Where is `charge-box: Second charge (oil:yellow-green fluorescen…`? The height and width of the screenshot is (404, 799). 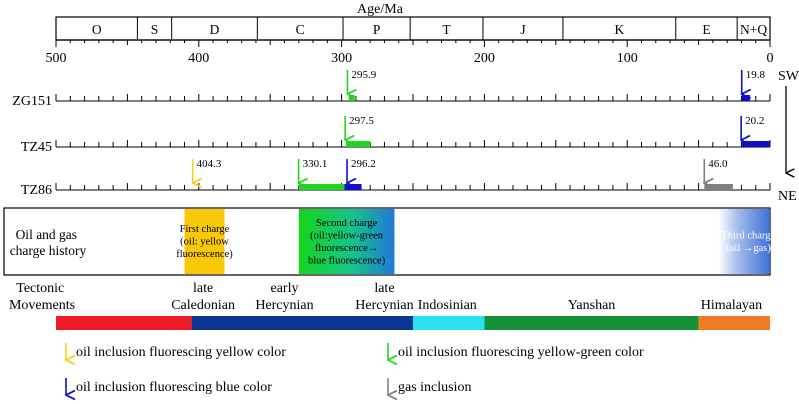 charge-box: Second charge (oil:yellow-green fluorescen… is located at coordinates (346, 241).